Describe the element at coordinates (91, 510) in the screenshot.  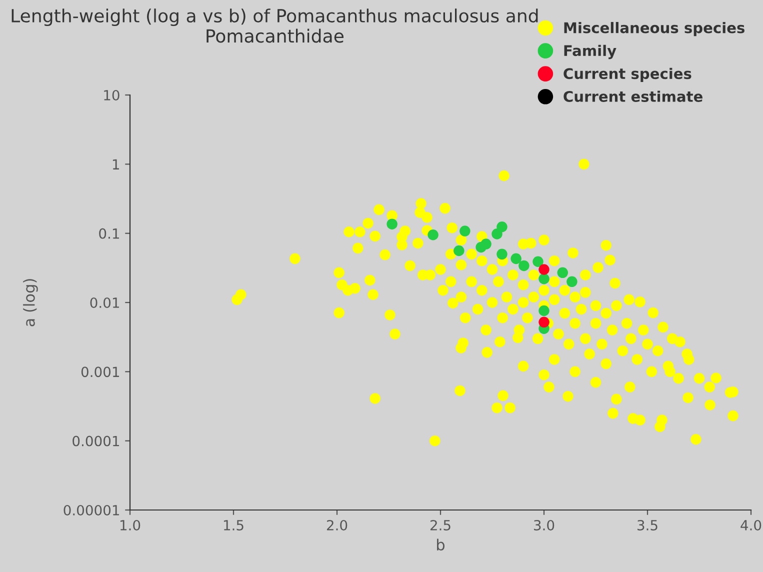
I see `y-tick-label: 0.00001` at that location.